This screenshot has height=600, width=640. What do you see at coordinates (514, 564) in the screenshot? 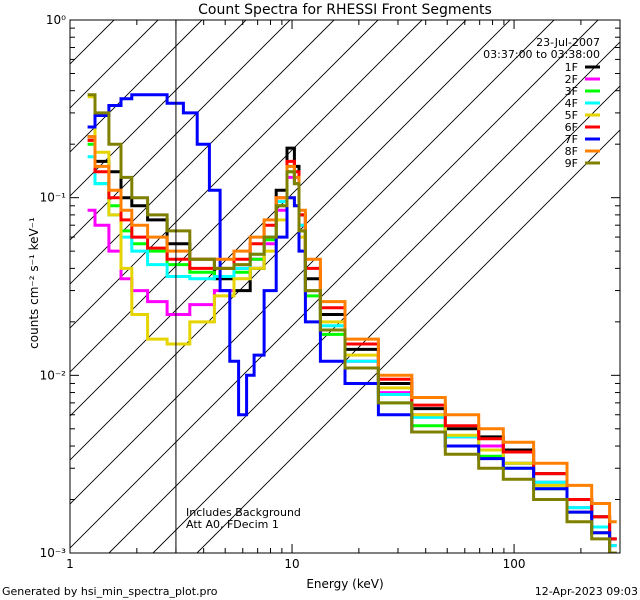
I see `x-tick-label: 100` at bounding box center [514, 564].